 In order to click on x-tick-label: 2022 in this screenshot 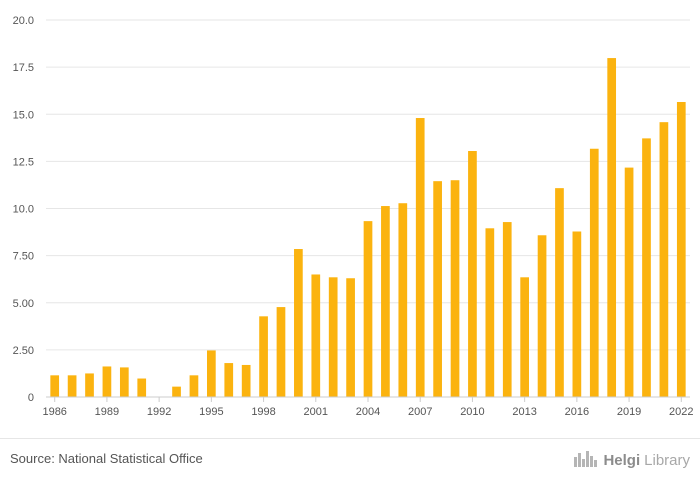, I will do `click(681, 412)`.